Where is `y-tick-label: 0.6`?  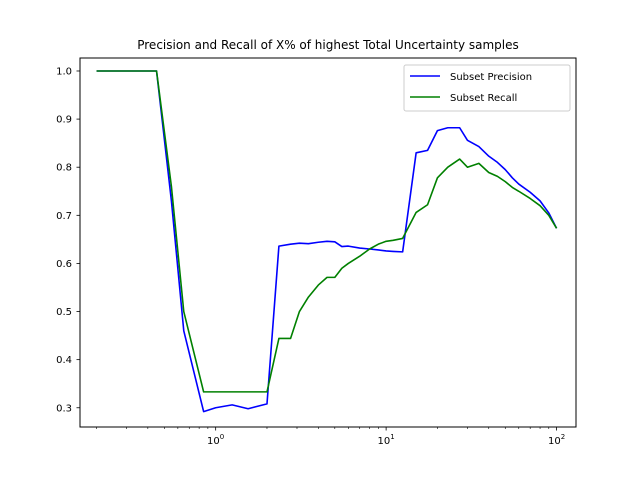
y-tick-label: 0.6 is located at coordinates (64, 264).